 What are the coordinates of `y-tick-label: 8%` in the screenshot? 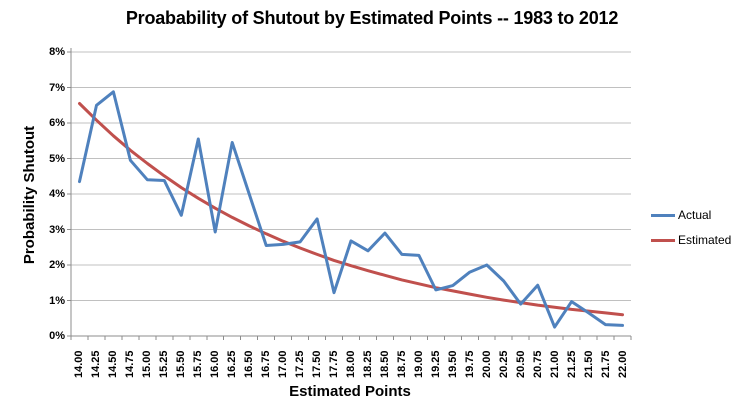 It's located at (57, 52).